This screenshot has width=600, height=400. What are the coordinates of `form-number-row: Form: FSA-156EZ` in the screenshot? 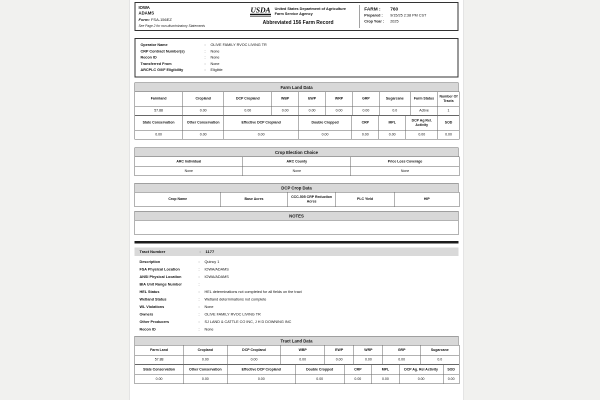 It's located at (188, 20).